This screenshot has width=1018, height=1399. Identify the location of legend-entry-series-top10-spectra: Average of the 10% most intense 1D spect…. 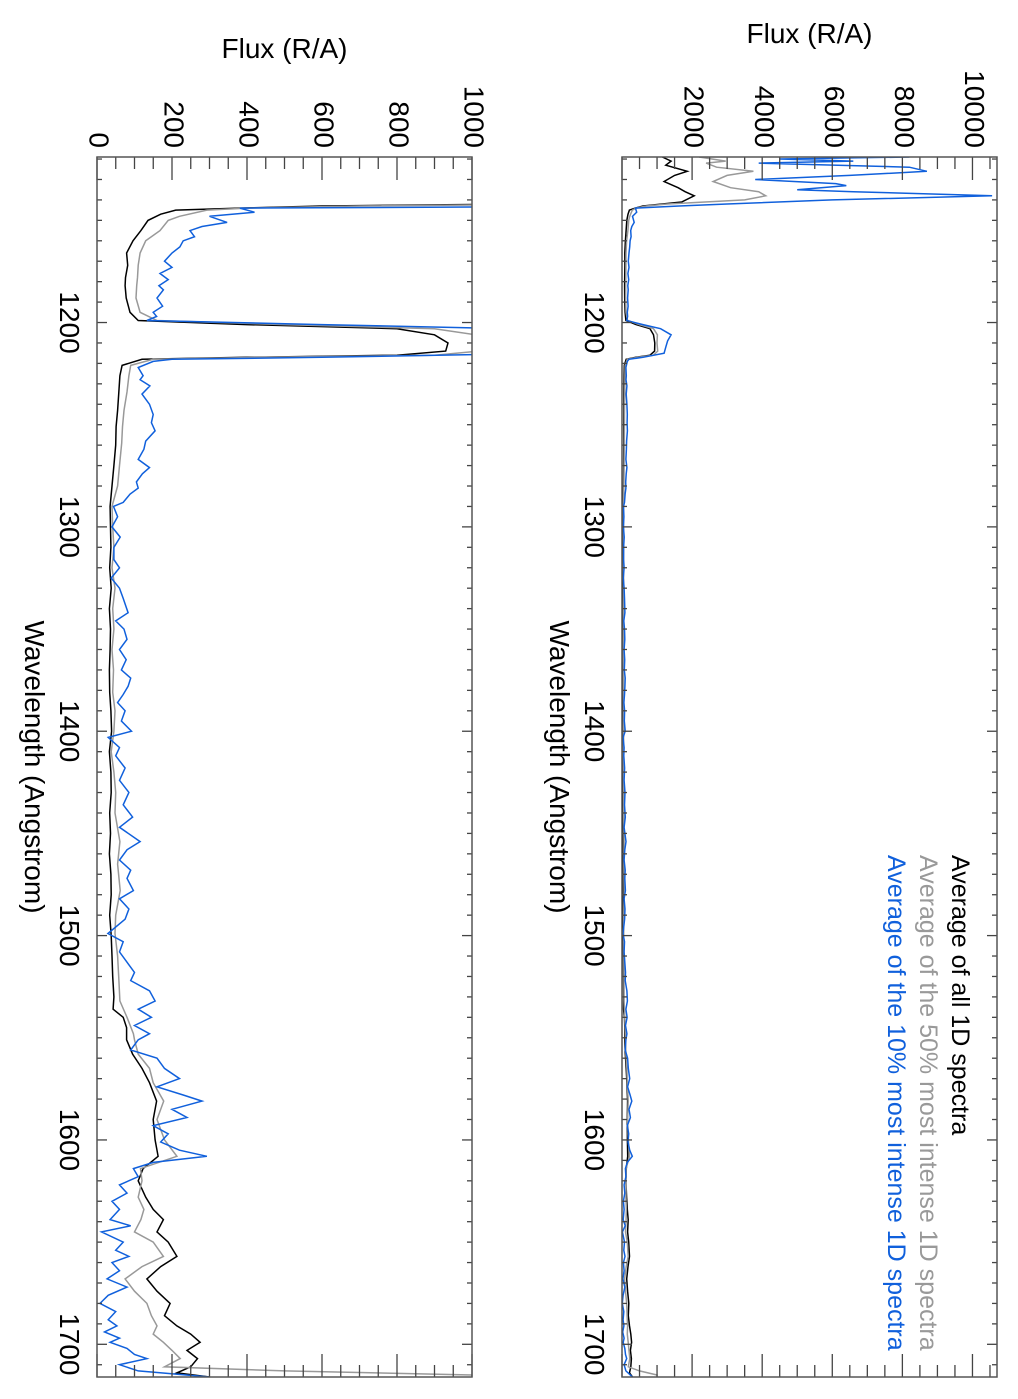
(896, 1103).